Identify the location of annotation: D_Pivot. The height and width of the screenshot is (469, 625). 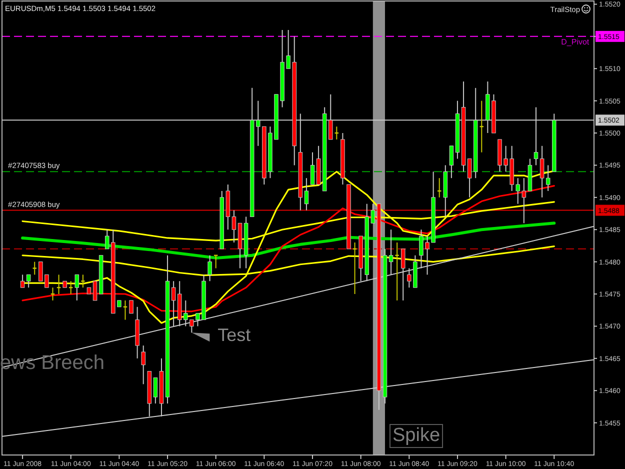
(575, 41).